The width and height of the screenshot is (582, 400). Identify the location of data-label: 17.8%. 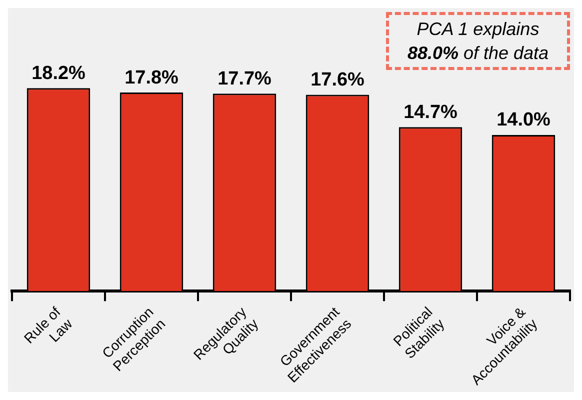
(151, 77).